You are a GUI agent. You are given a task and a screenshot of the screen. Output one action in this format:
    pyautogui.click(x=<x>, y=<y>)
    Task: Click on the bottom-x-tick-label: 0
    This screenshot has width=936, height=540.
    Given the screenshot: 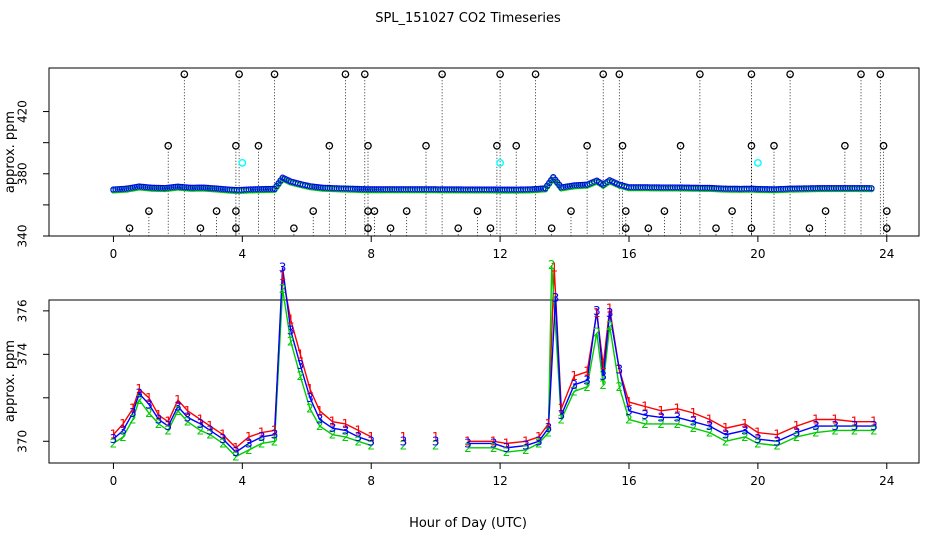 What is the action you would take?
    pyautogui.click(x=114, y=481)
    